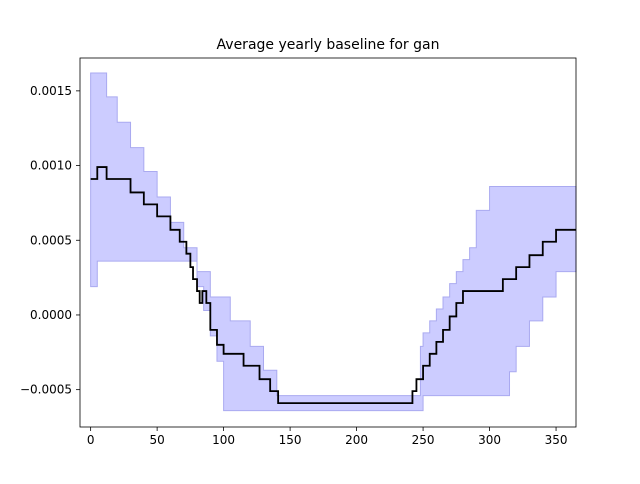  I want to click on x-tick-label: 200, so click(356, 440).